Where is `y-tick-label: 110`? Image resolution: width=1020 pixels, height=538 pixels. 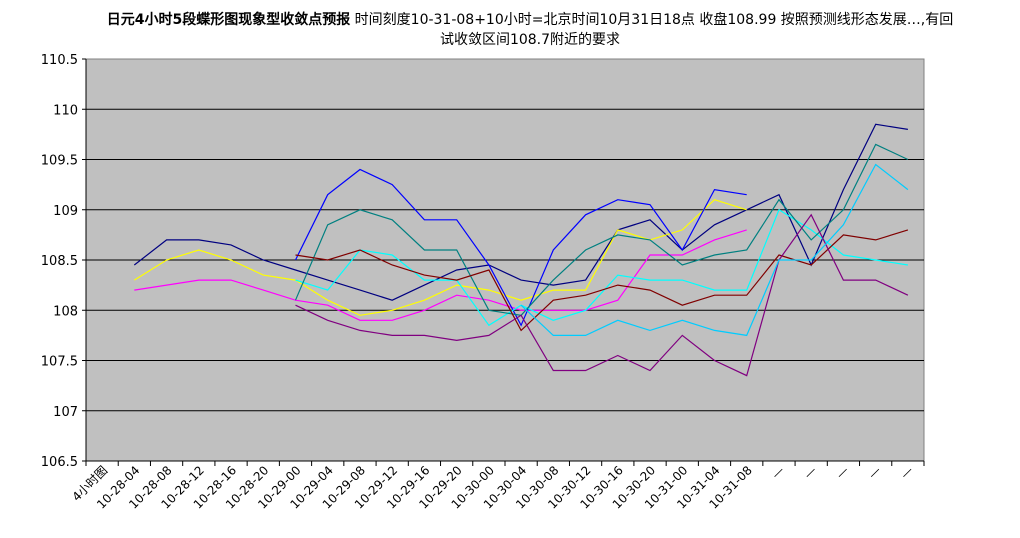 y-tick-label: 110 is located at coordinates (65, 110).